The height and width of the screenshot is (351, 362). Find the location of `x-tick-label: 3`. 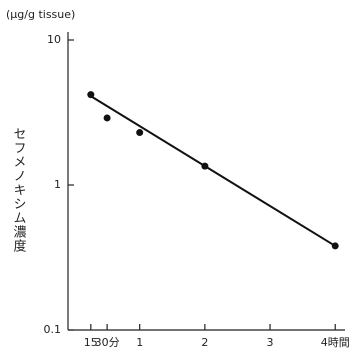

x-tick-label: 3 is located at coordinates (270, 342).